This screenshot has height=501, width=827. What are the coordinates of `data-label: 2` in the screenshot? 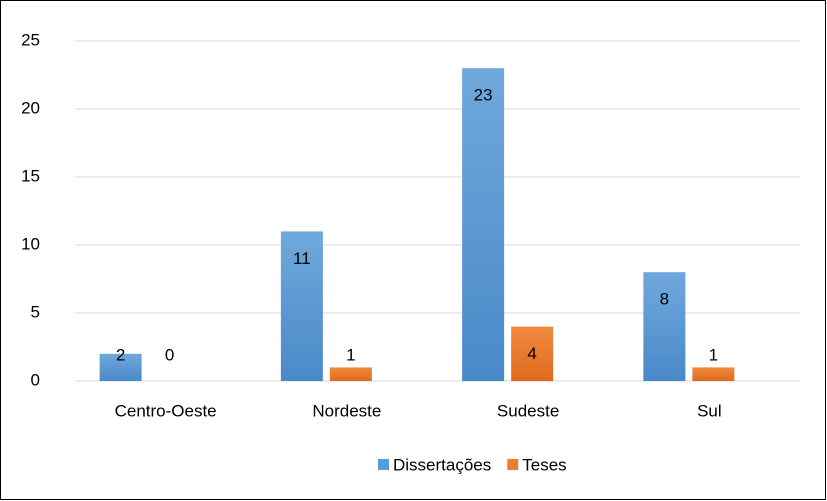 It's located at (120, 354).